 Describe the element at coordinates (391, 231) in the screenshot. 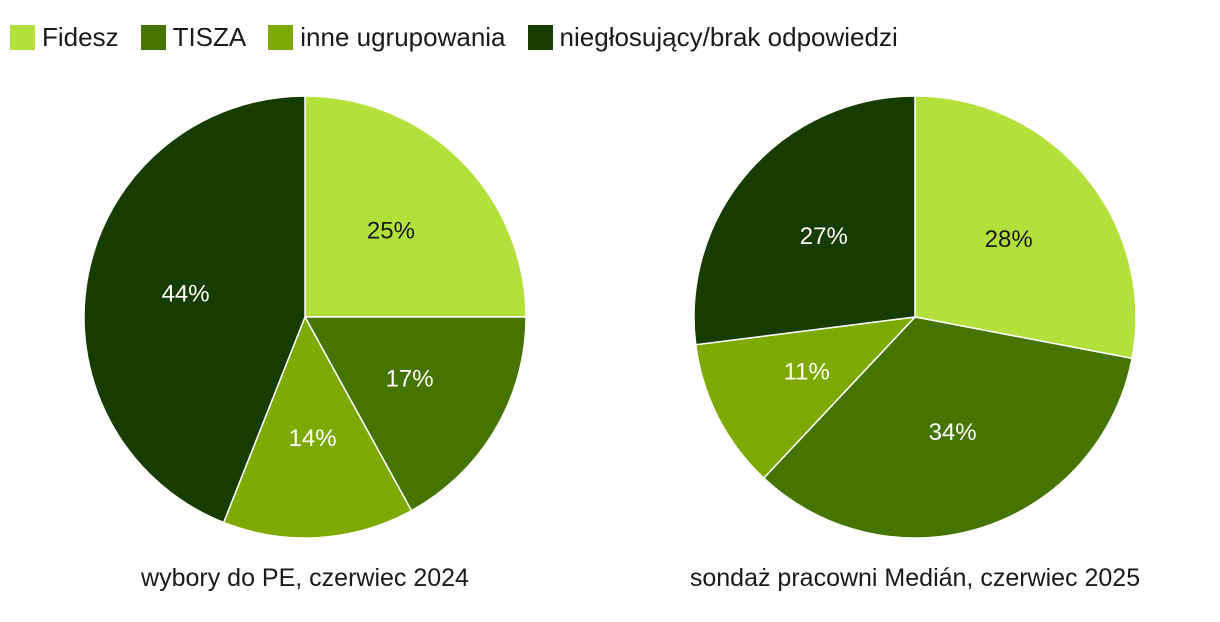

I see `slice-label-fidesz: 25%` at that location.